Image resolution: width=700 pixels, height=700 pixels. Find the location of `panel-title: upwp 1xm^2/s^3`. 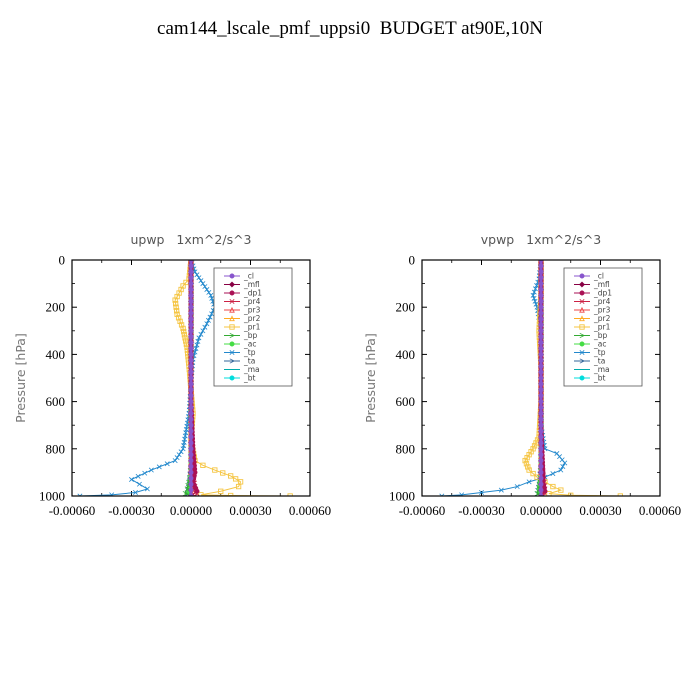

panel-title: upwp 1xm^2/s^3 is located at coordinates (190, 239).